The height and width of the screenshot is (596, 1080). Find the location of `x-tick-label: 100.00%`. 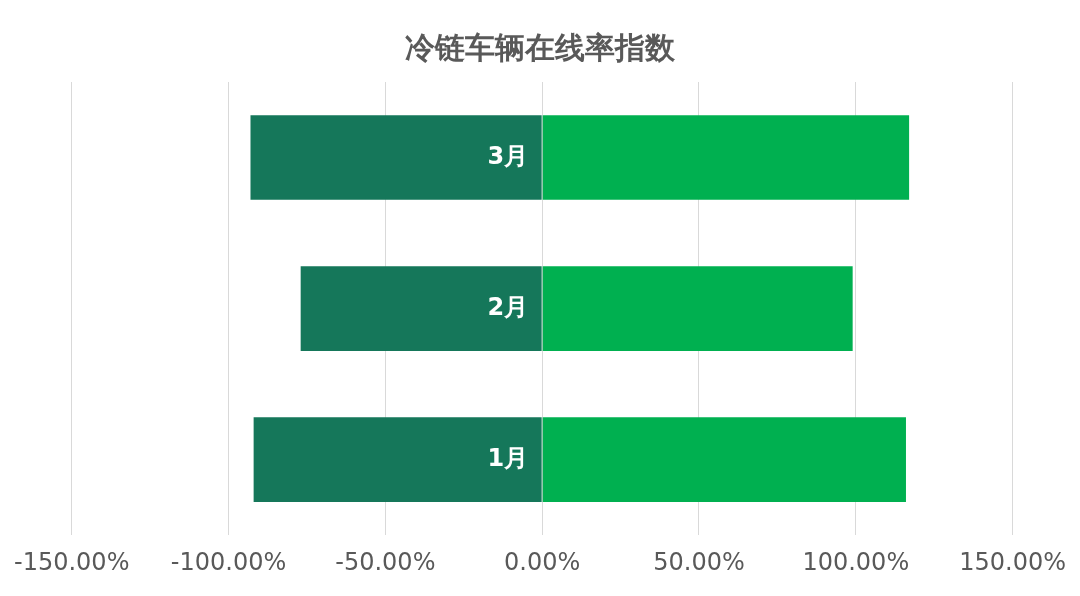

x-tick-label: 100.00% is located at coordinates (856, 561).